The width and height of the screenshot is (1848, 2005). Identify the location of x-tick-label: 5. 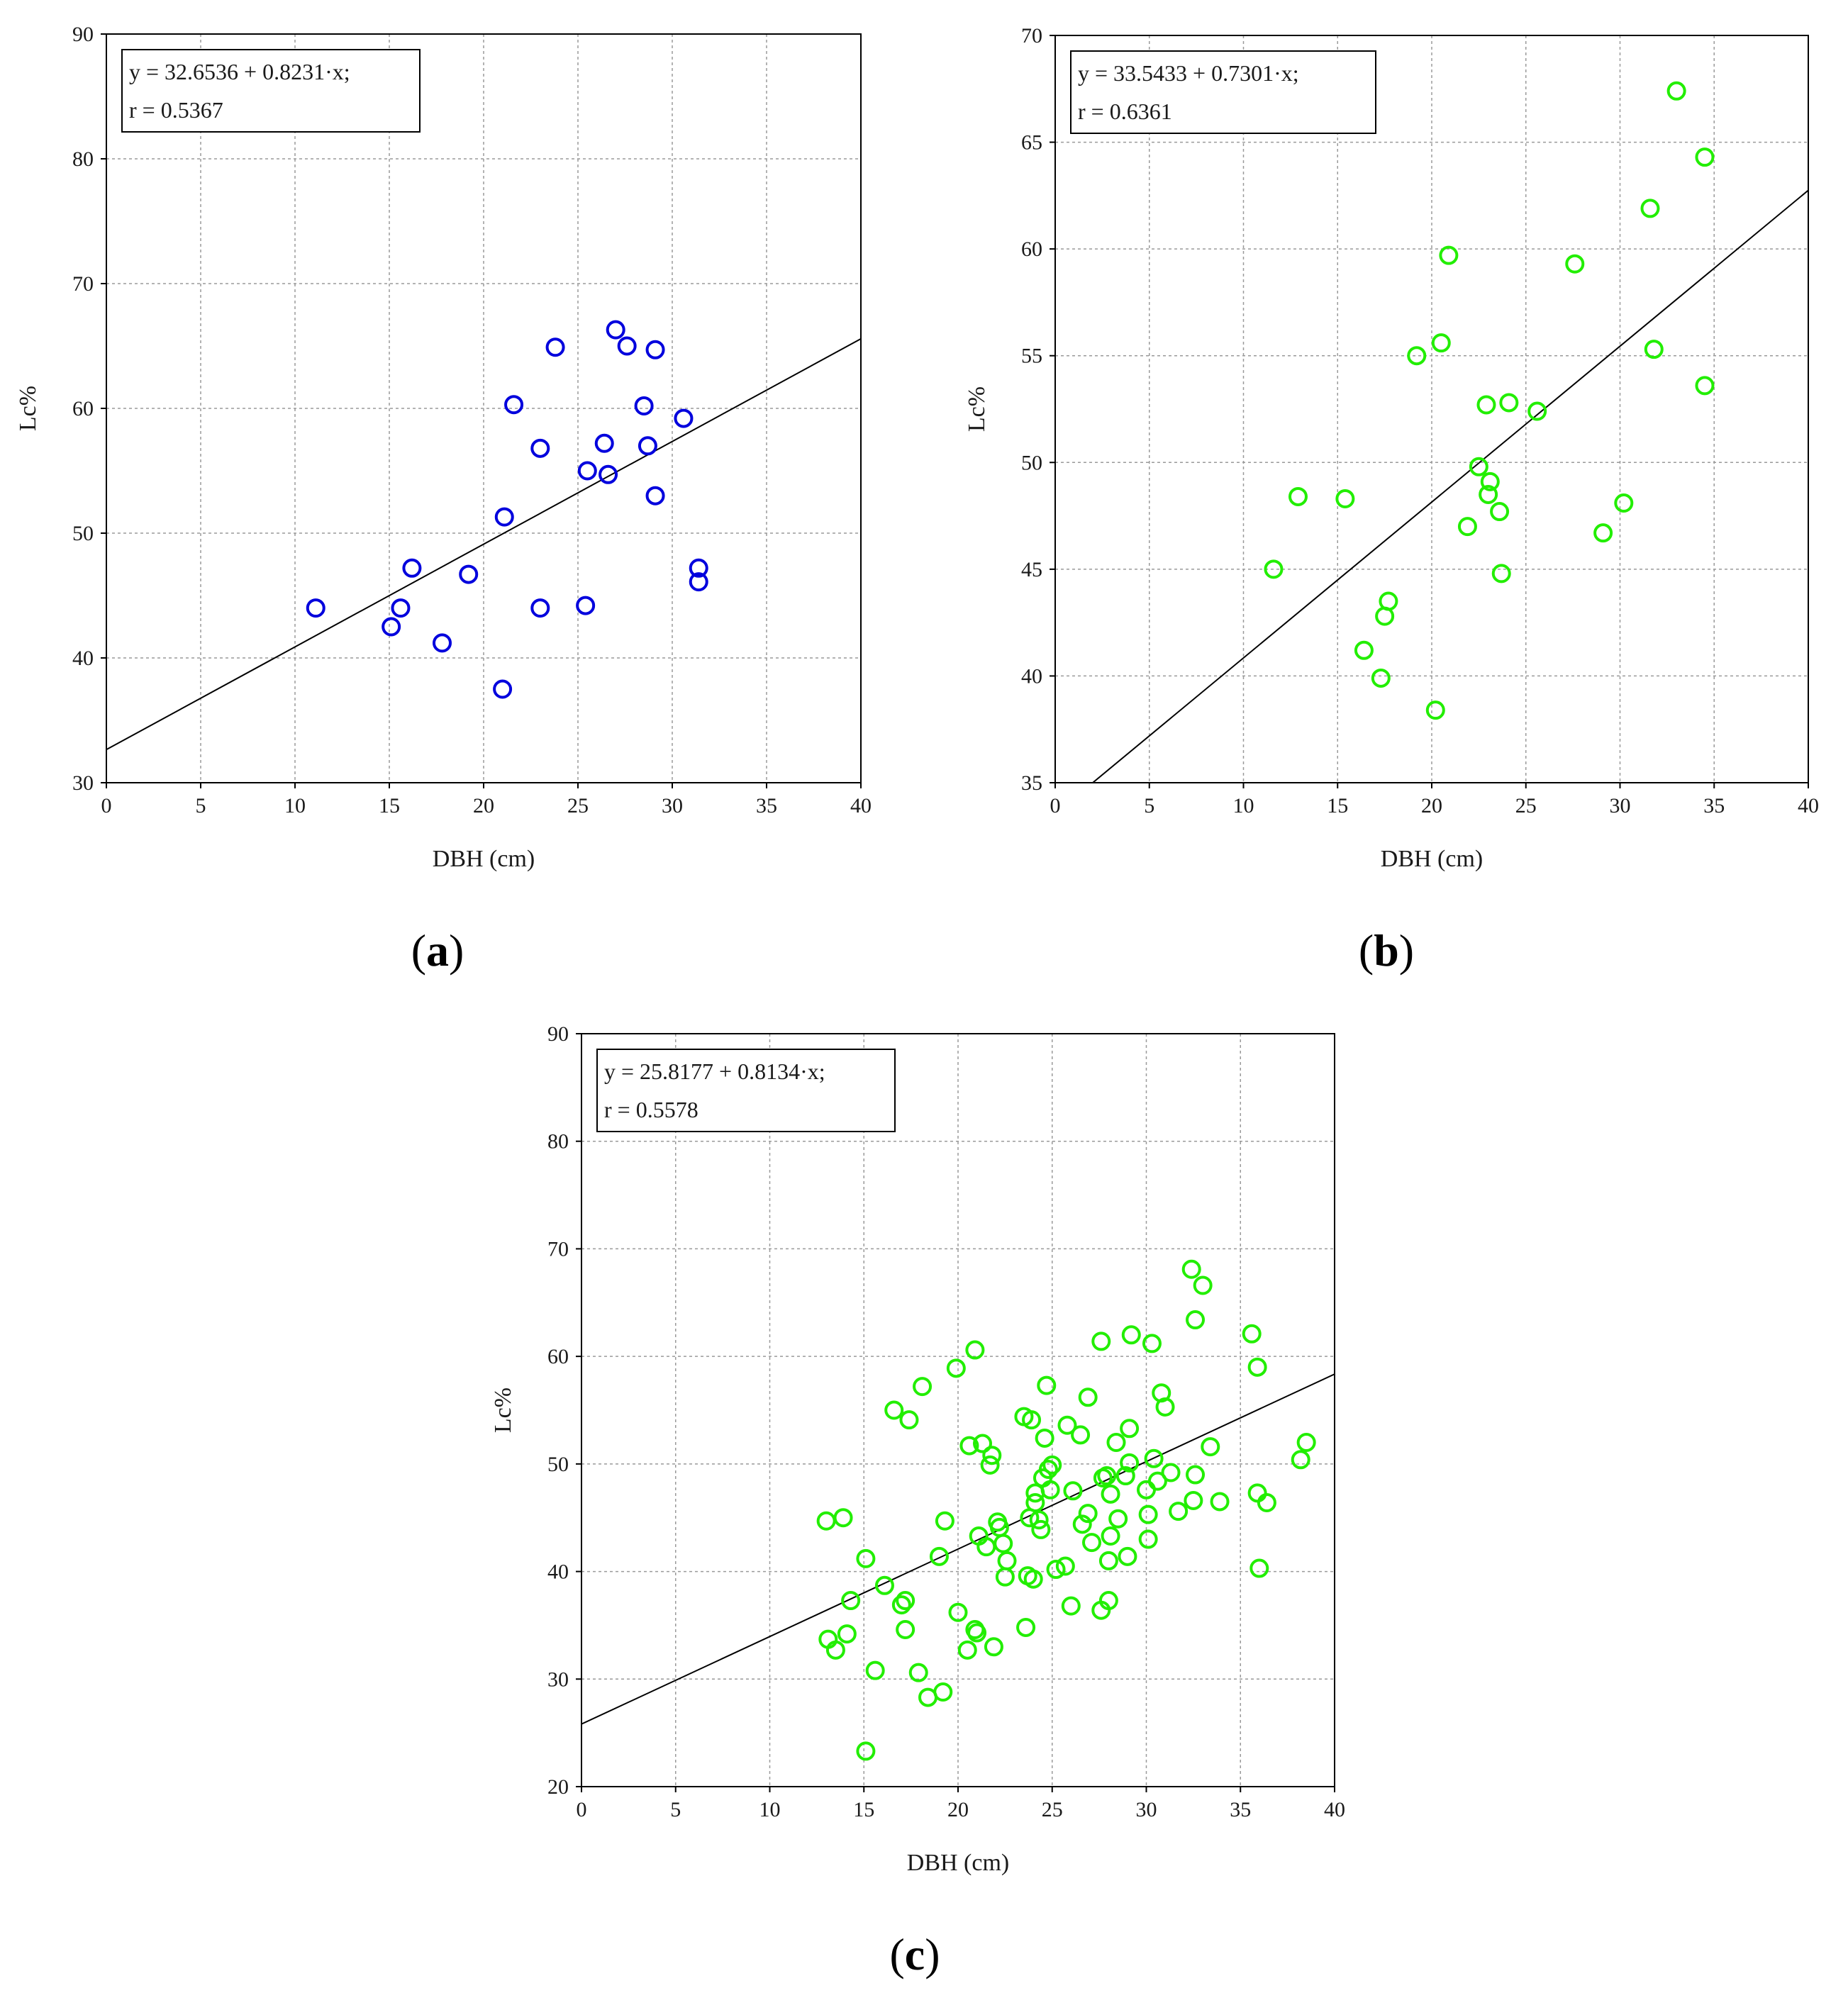
(675, 1809).